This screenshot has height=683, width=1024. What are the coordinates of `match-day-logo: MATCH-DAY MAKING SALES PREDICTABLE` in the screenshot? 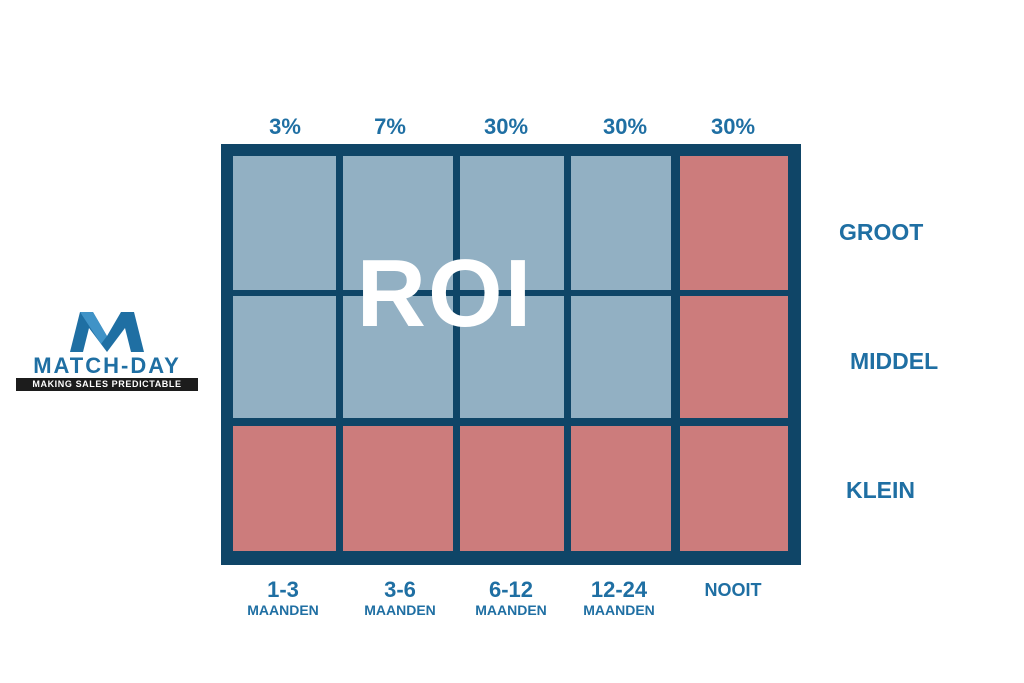 It's located at (107, 351).